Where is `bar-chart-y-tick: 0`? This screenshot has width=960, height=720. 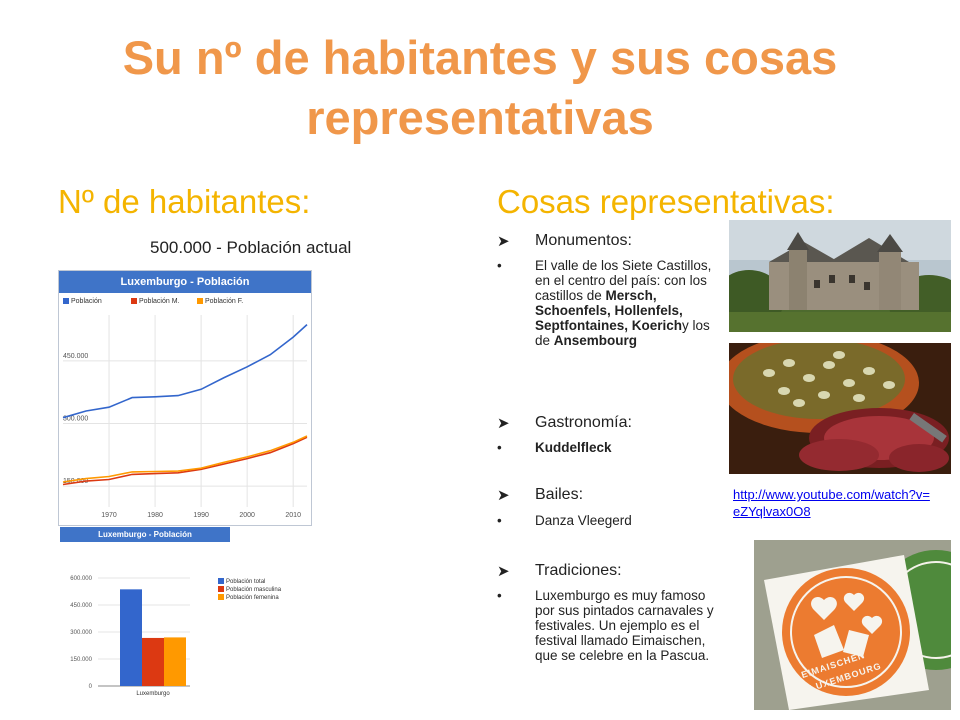
bar-chart-y-tick: 0 is located at coordinates (91, 687).